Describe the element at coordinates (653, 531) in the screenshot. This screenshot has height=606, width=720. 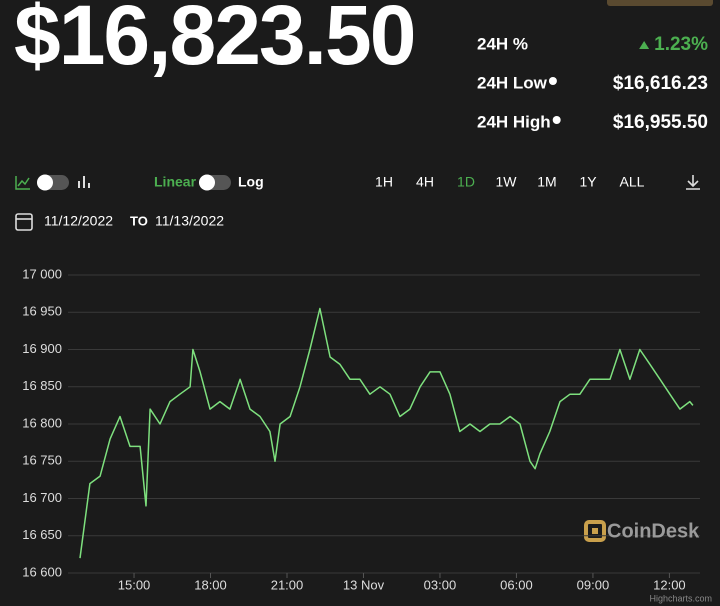
I see `watermark: CoinDesk` at that location.